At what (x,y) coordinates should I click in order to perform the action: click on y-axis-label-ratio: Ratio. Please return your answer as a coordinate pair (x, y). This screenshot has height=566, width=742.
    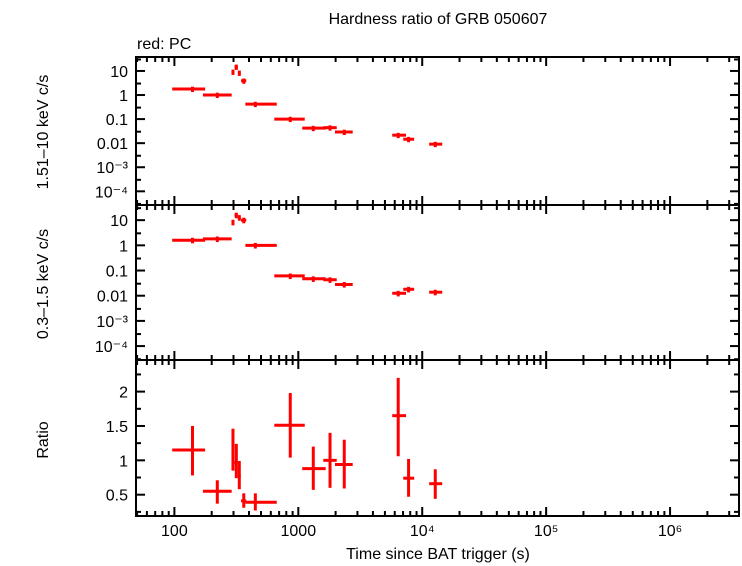
    Looking at the image, I should click on (43, 439).